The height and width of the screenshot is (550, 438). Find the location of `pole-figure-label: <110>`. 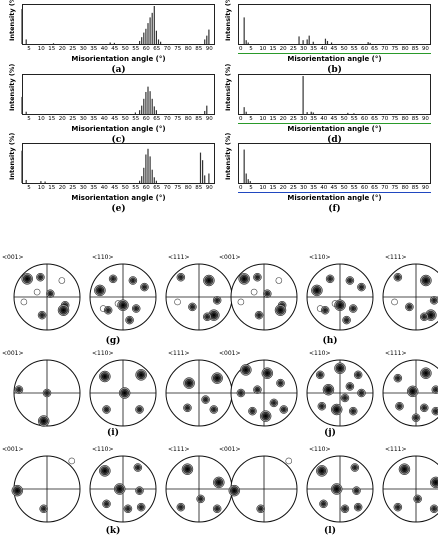

pole-figure-label: <110> is located at coordinates (103, 353).